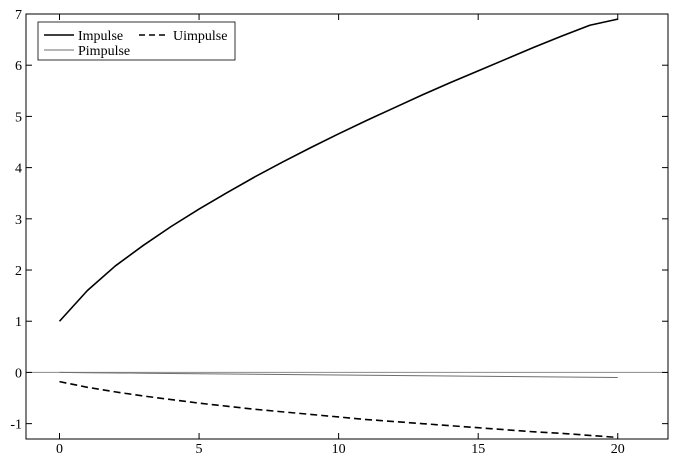 Image resolution: width=675 pixels, height=457 pixels. What do you see at coordinates (339, 449) in the screenshot?
I see `x-tick-label: 10` at bounding box center [339, 449].